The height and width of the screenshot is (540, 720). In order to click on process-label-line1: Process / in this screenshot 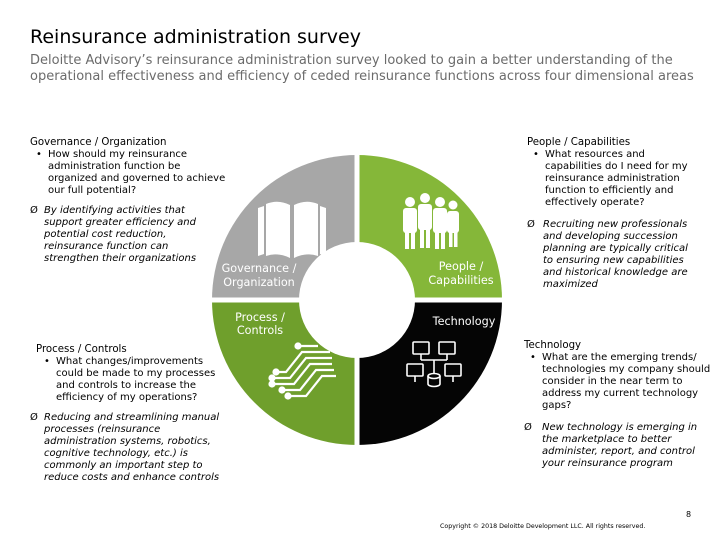, I will do `click(260, 317)`.